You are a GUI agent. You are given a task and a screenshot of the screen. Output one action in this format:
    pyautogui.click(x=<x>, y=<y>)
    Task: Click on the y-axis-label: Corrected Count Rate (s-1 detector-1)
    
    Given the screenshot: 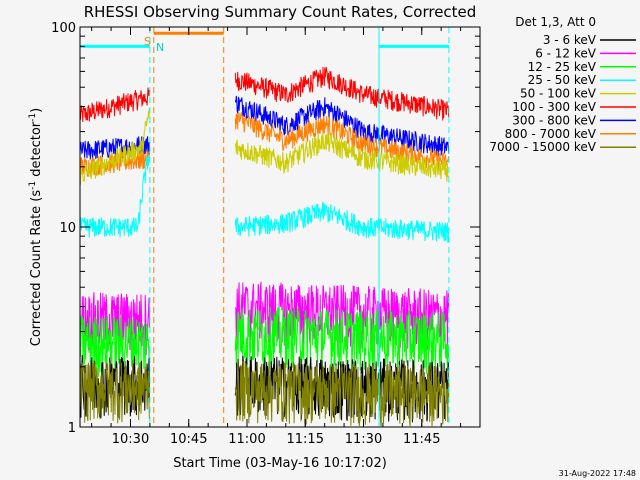 What is the action you would take?
    pyautogui.click(x=36, y=227)
    